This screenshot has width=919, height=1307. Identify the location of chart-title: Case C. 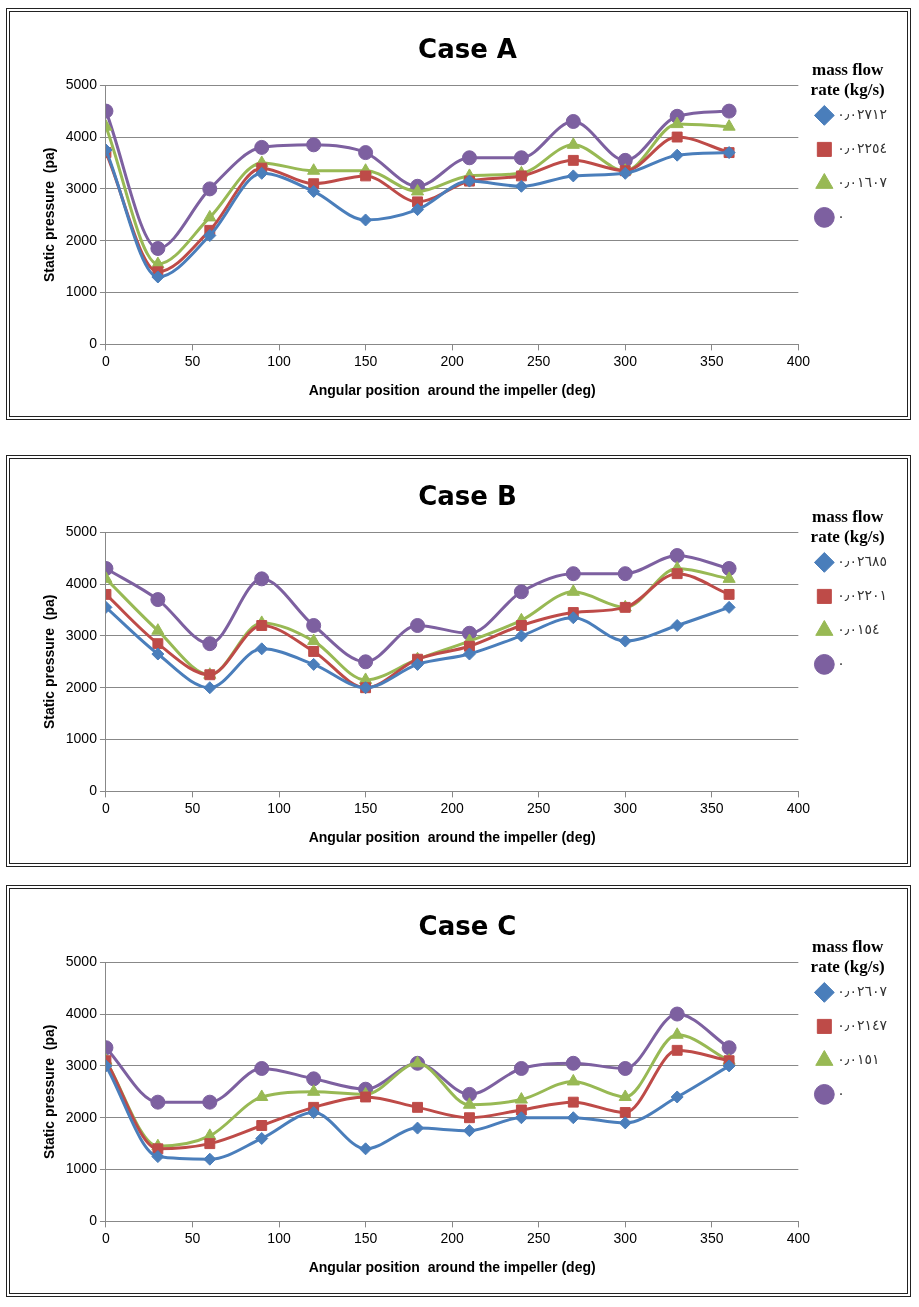
(467, 926).